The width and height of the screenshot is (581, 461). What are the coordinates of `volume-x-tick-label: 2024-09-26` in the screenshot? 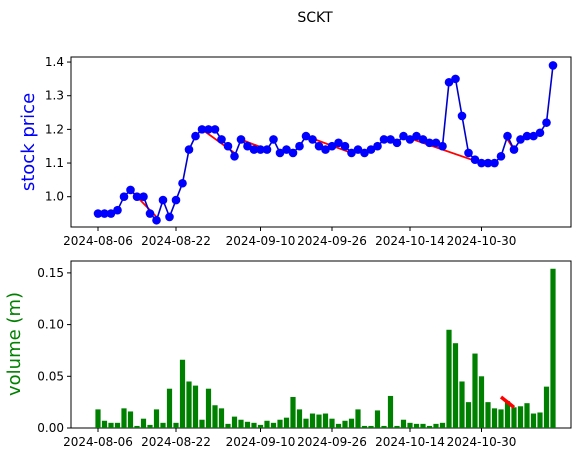 It's located at (332, 442).